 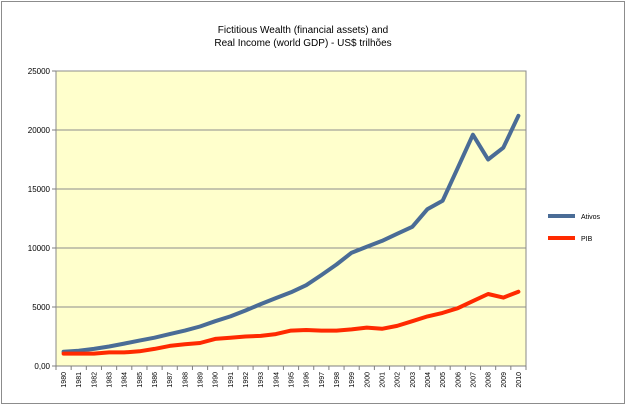 What do you see at coordinates (216, 380) in the screenshot?
I see `x-tick-label-1990: 1990` at bounding box center [216, 380].